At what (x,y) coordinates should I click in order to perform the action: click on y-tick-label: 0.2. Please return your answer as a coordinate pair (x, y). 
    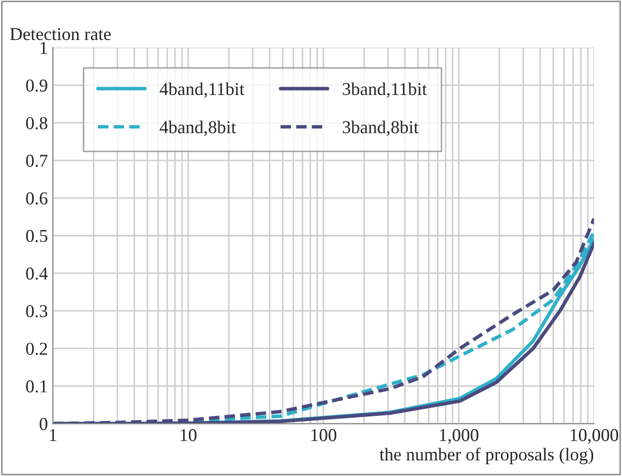
    Looking at the image, I should click on (37, 348).